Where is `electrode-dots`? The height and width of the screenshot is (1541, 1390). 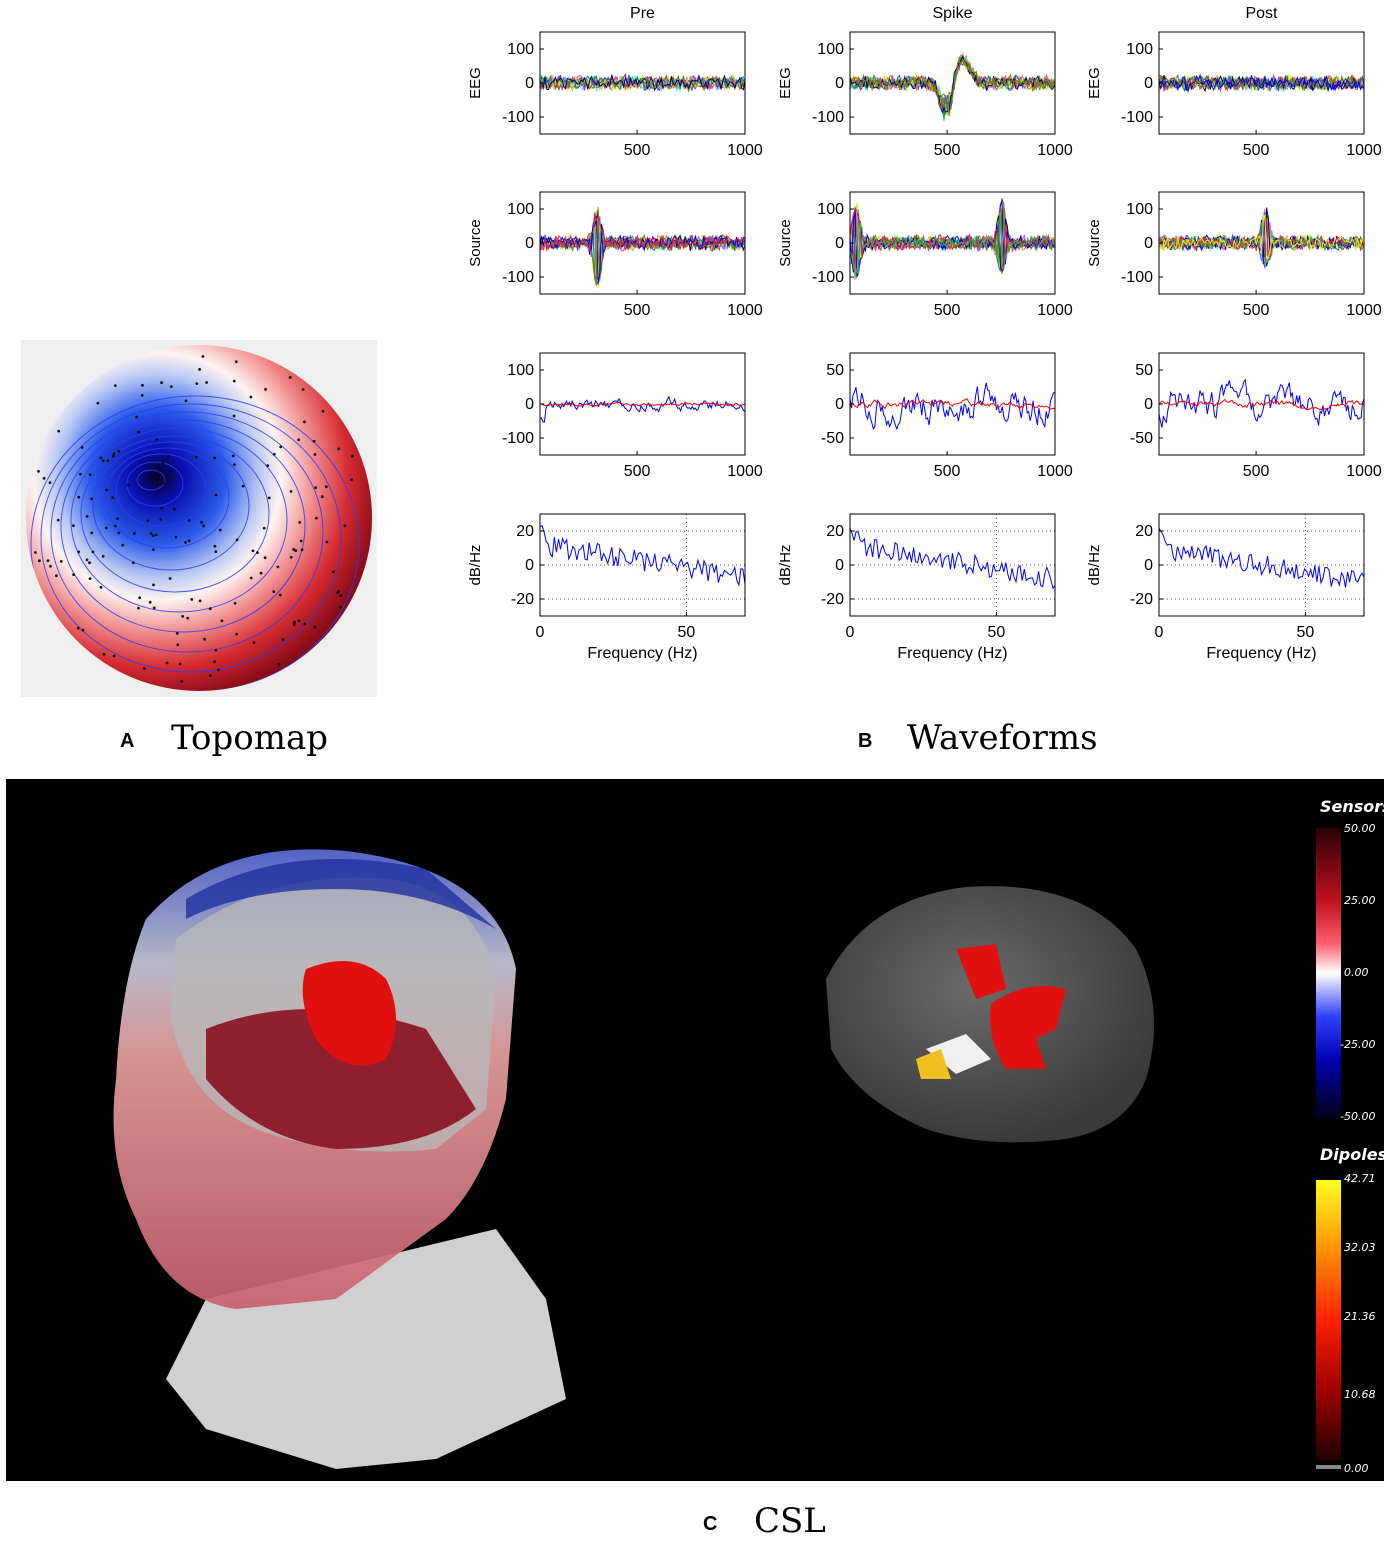
electrode-dots is located at coordinates (194, 519).